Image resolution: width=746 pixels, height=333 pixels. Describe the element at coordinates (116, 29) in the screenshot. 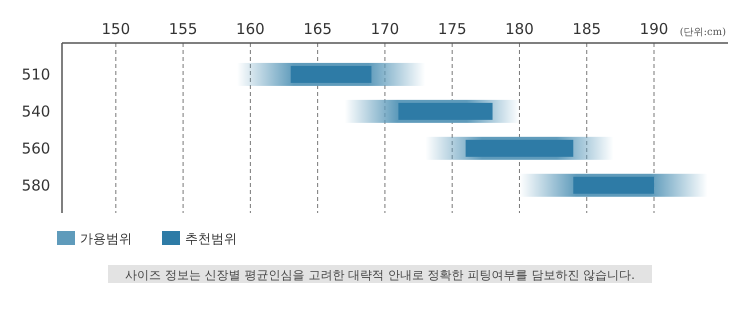

I see `x-tick-label: 150` at that location.